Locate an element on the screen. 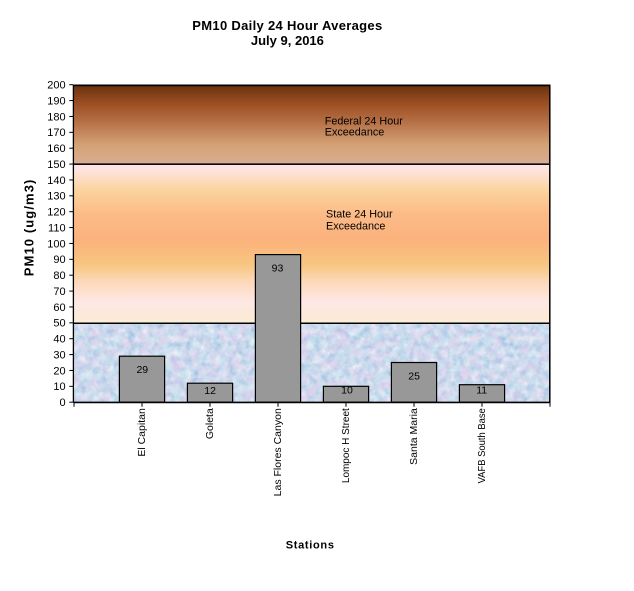  svg-text: 170 is located at coordinates (56, 133).